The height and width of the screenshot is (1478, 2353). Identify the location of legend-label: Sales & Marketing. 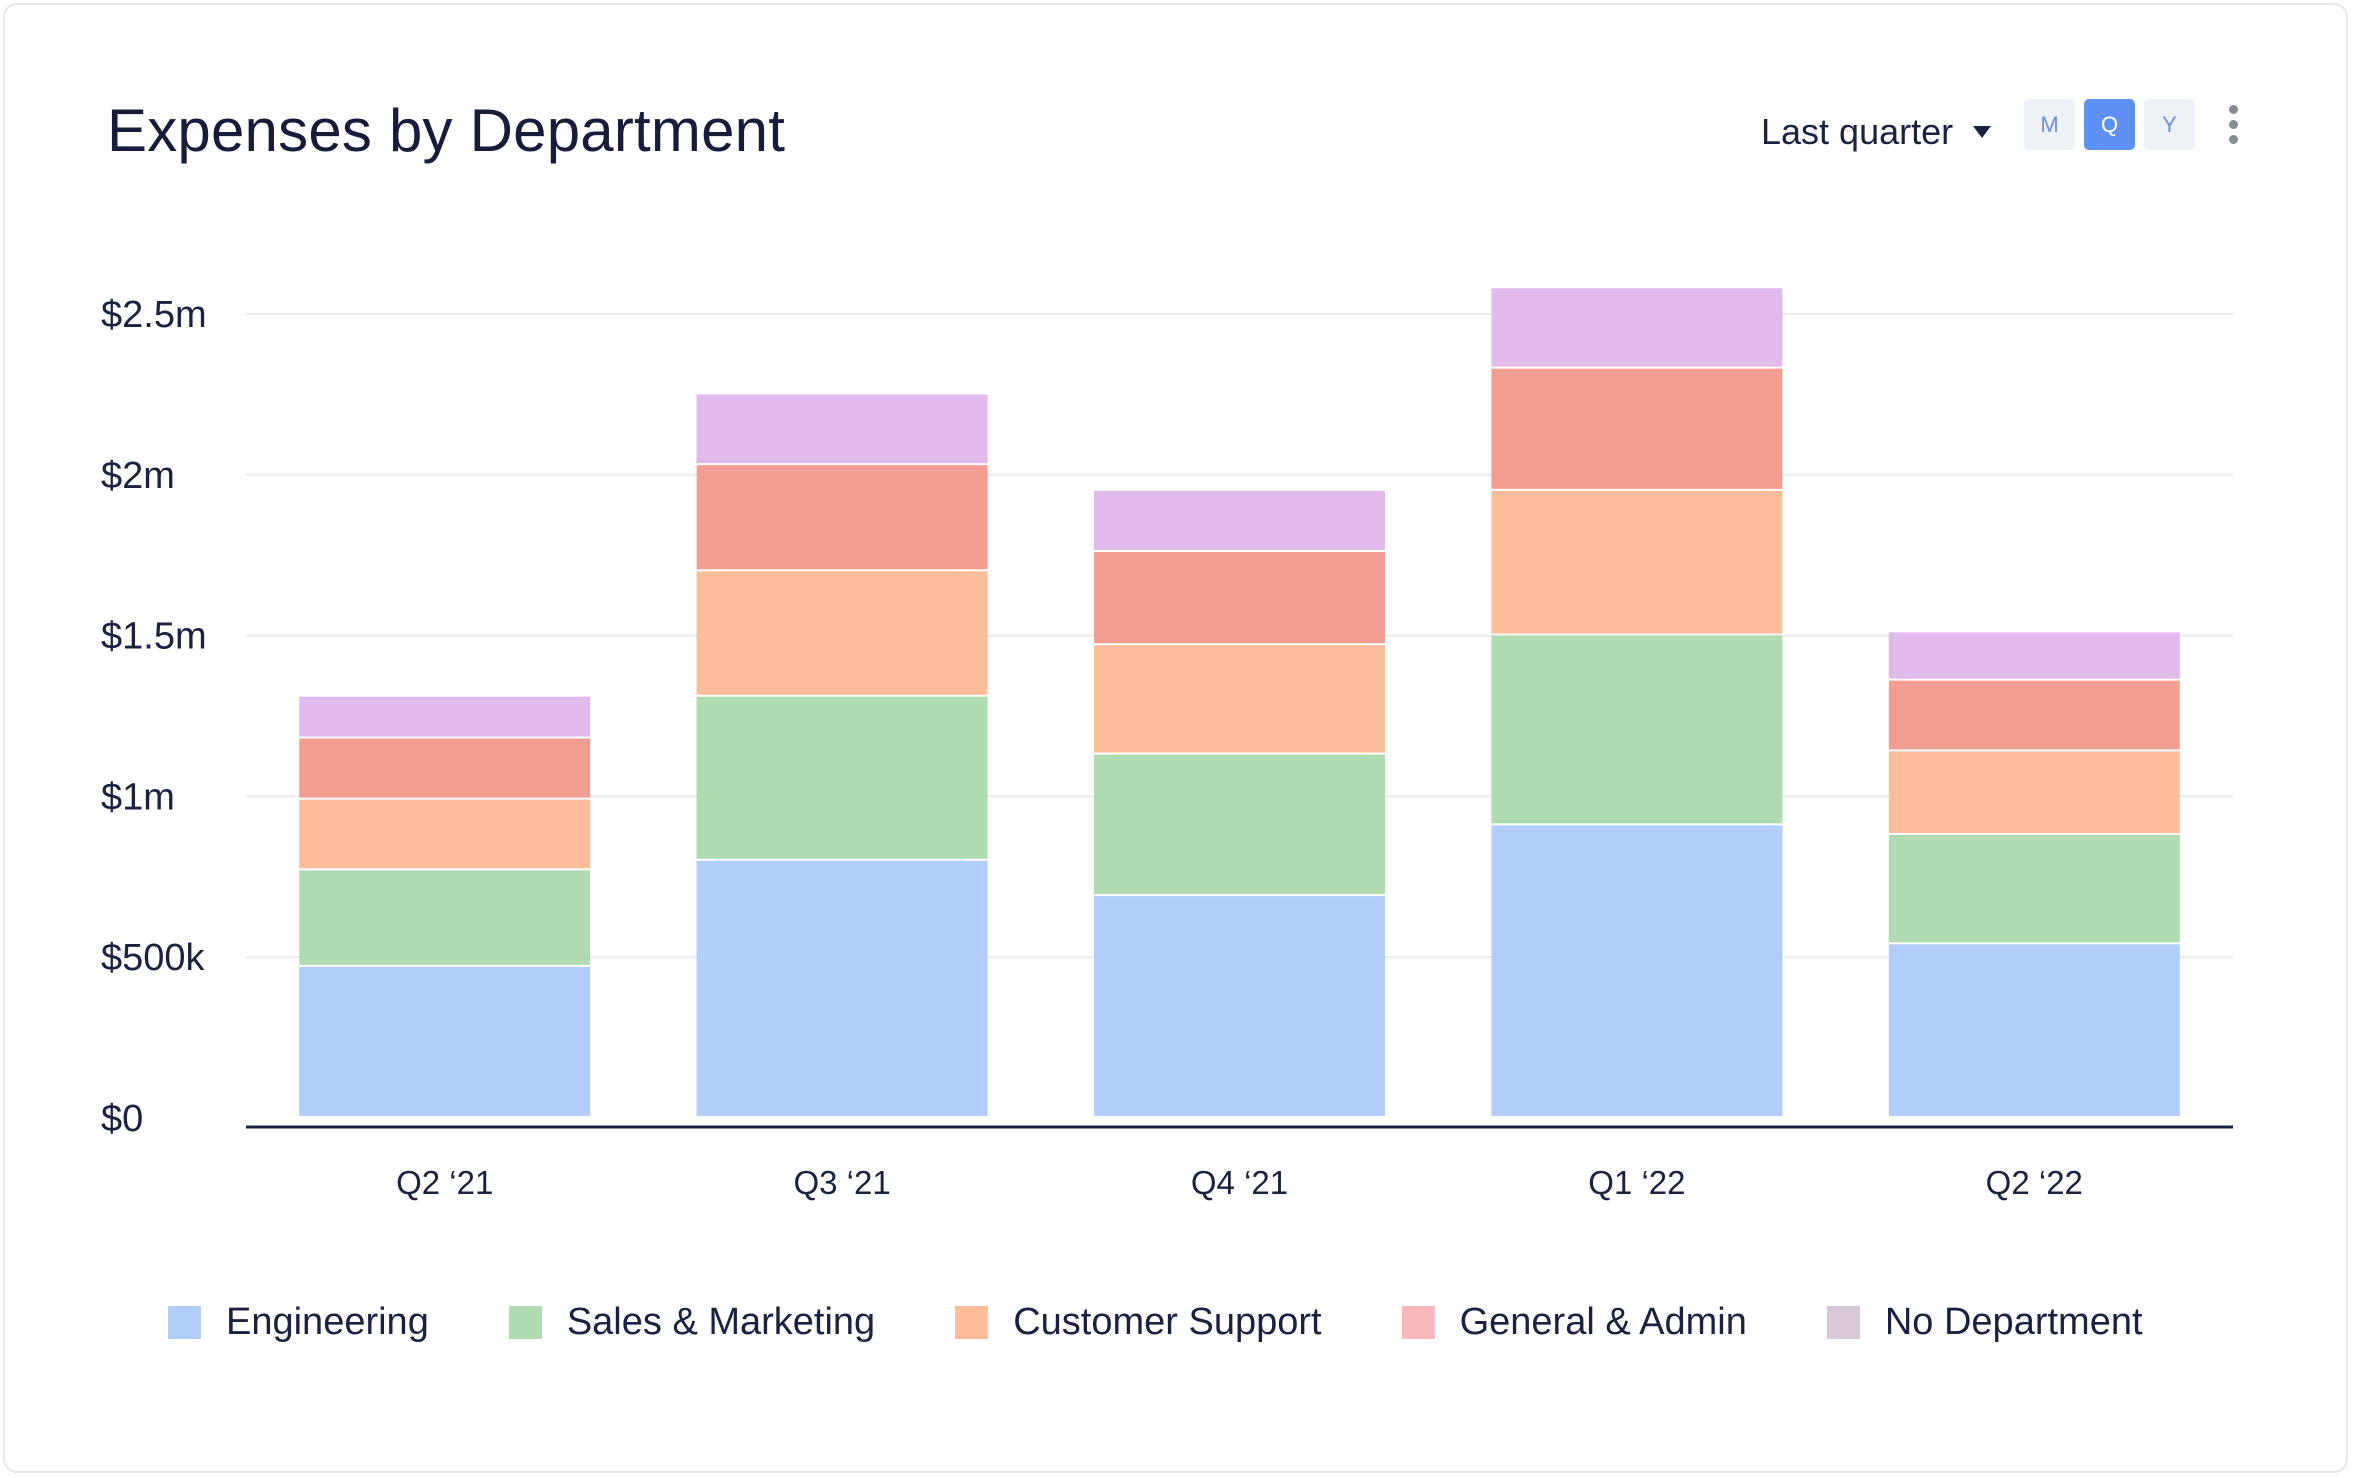
(721, 1321).